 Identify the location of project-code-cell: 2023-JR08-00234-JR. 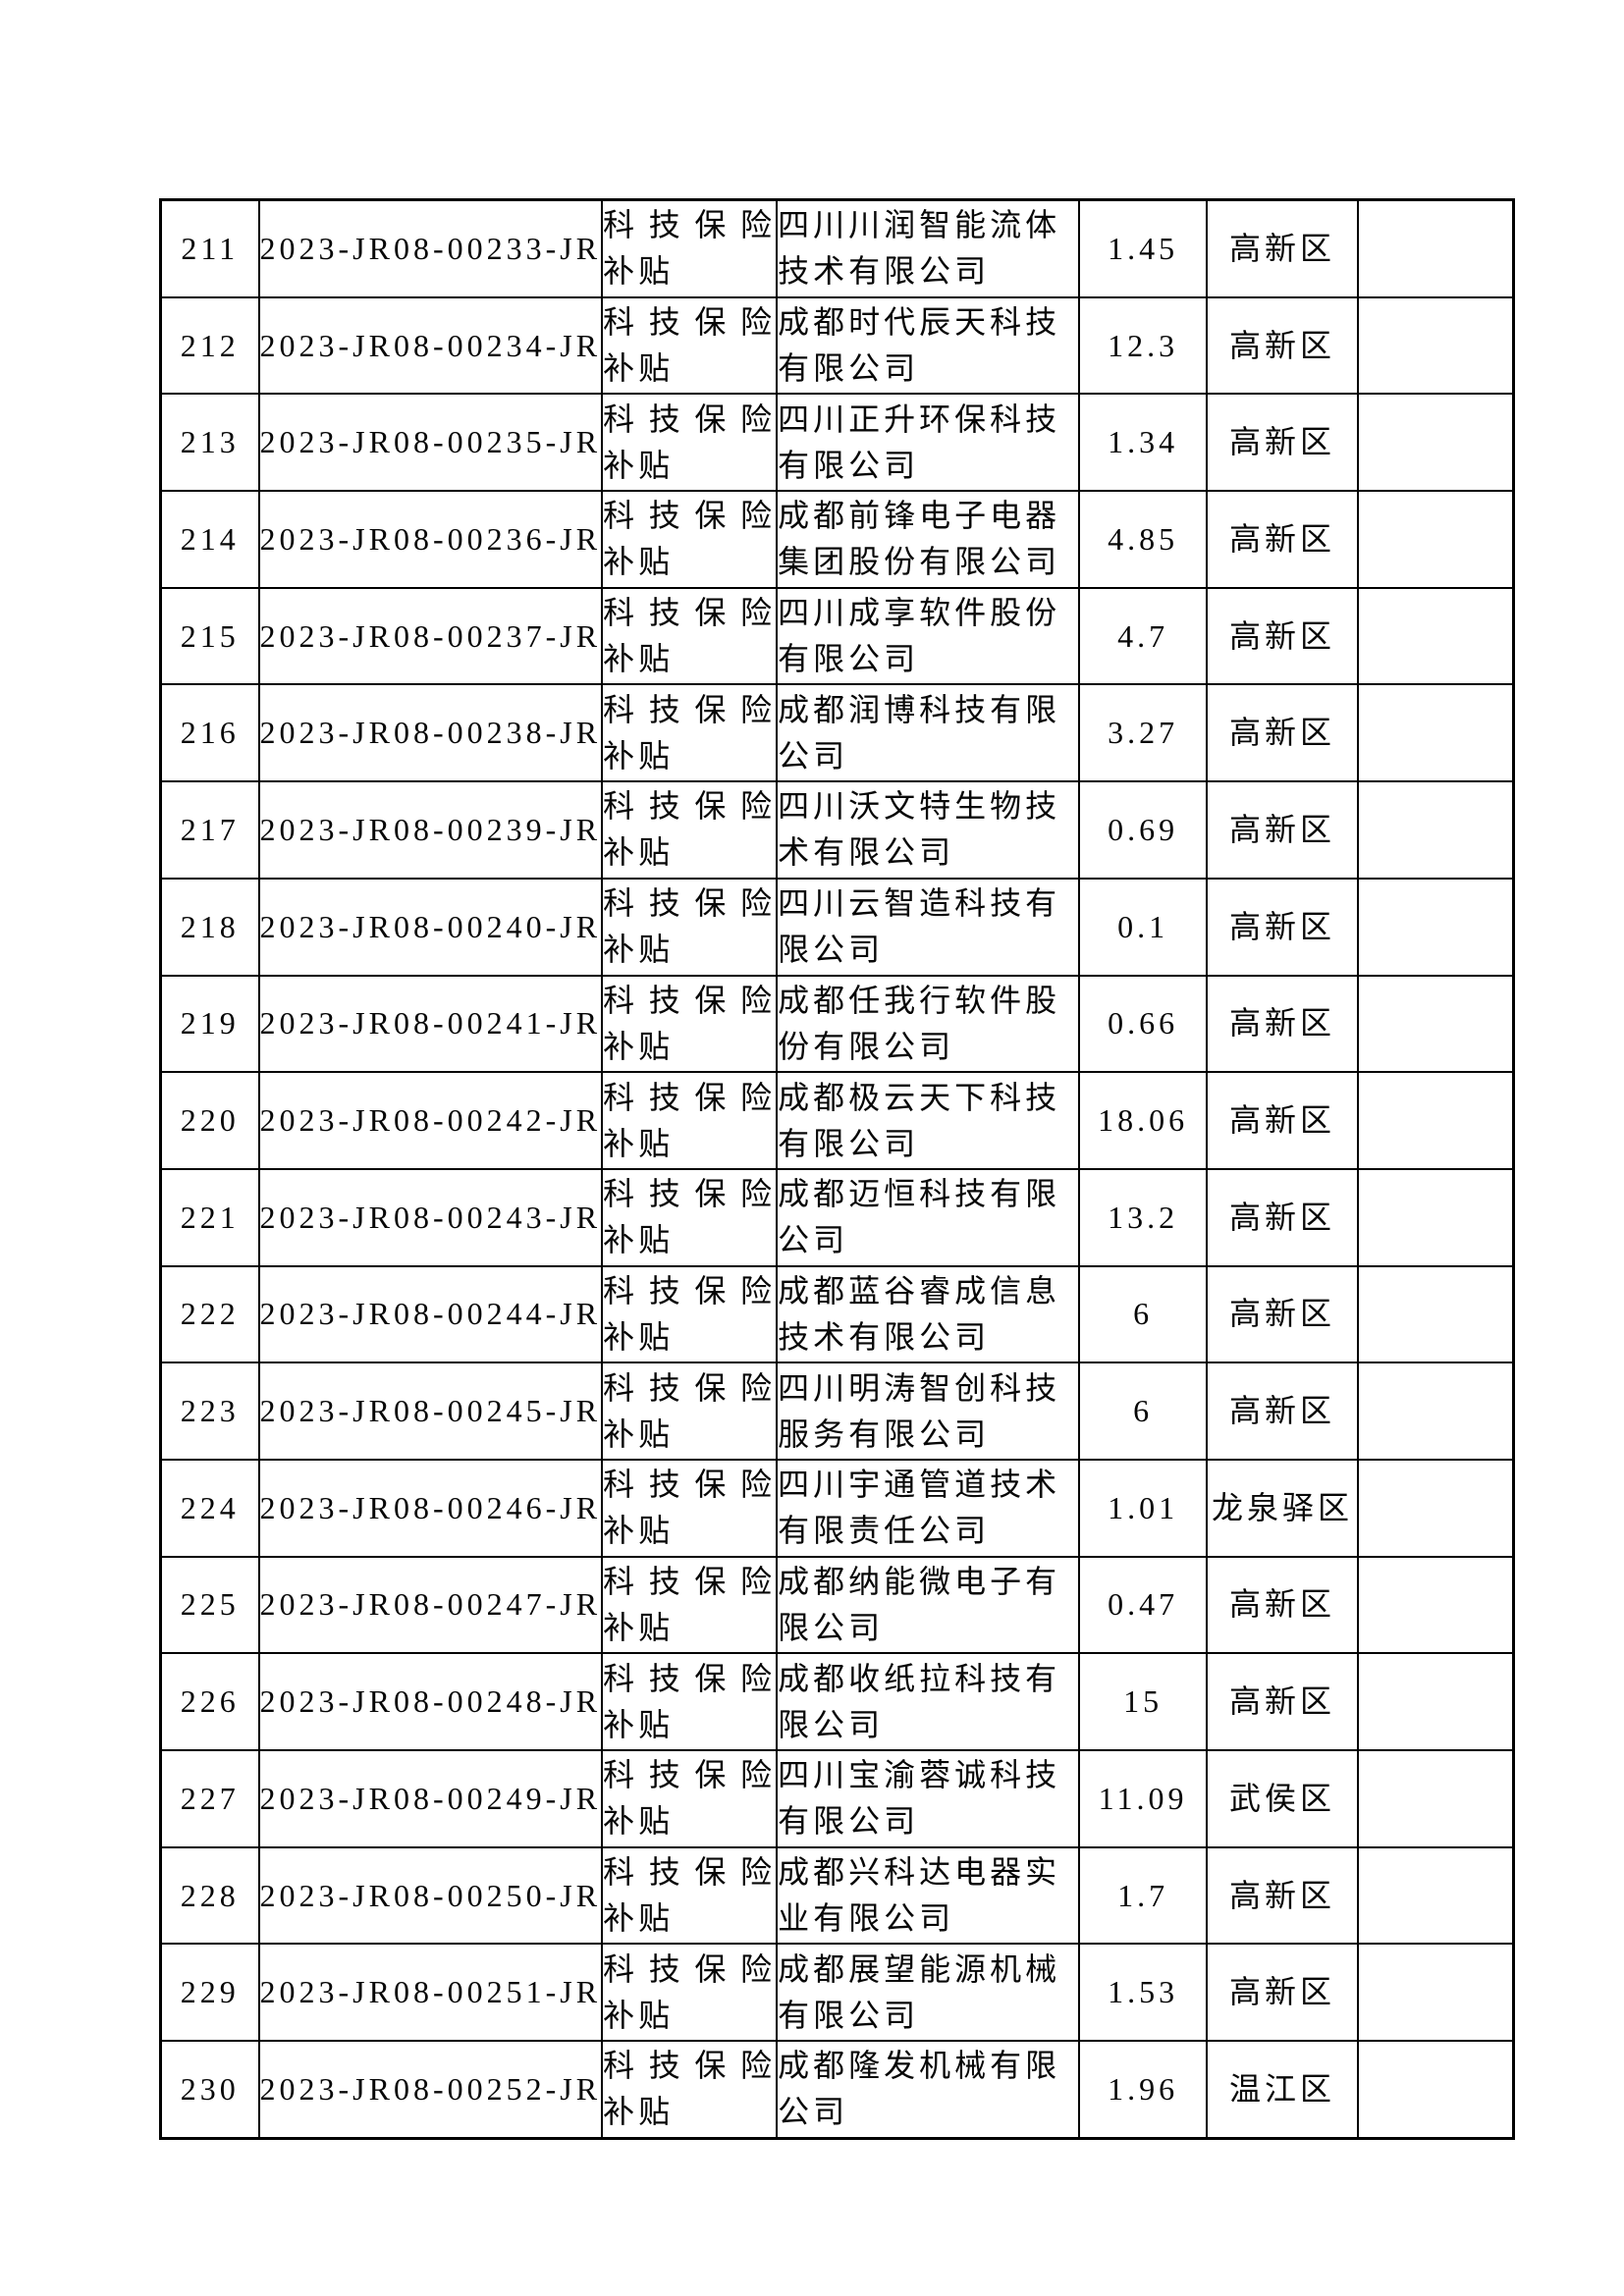
(430, 345).